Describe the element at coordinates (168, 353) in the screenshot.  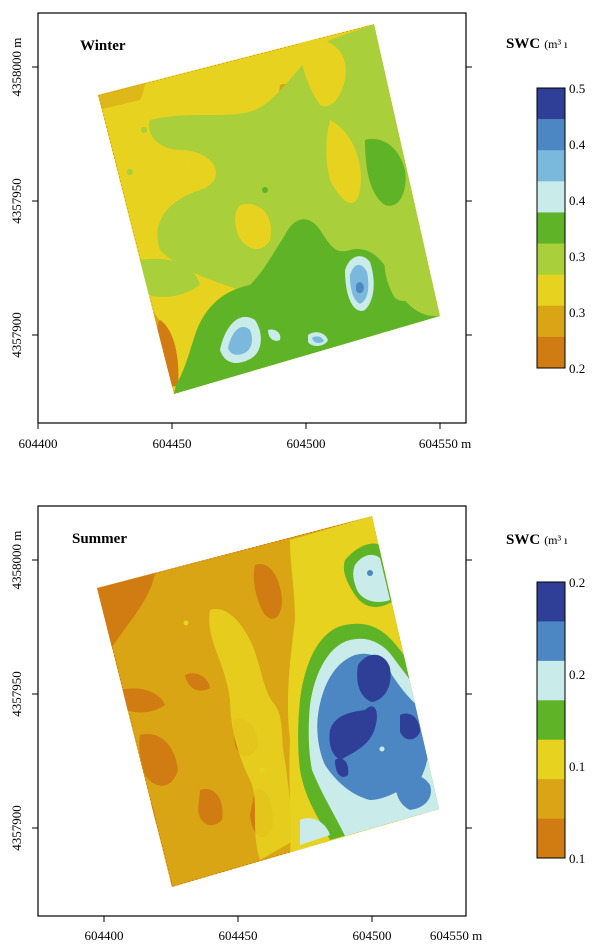
I see `winter-region-low` at that location.